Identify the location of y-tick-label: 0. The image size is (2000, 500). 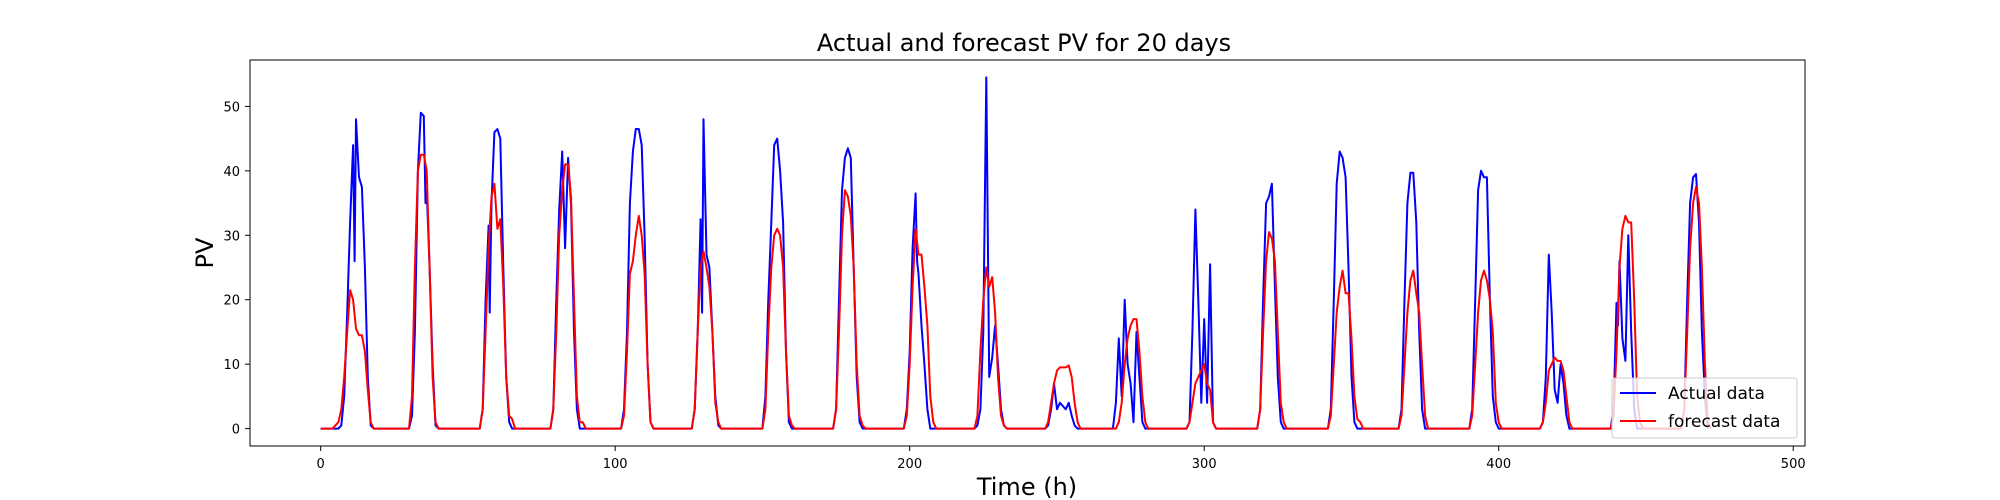
(236, 430).